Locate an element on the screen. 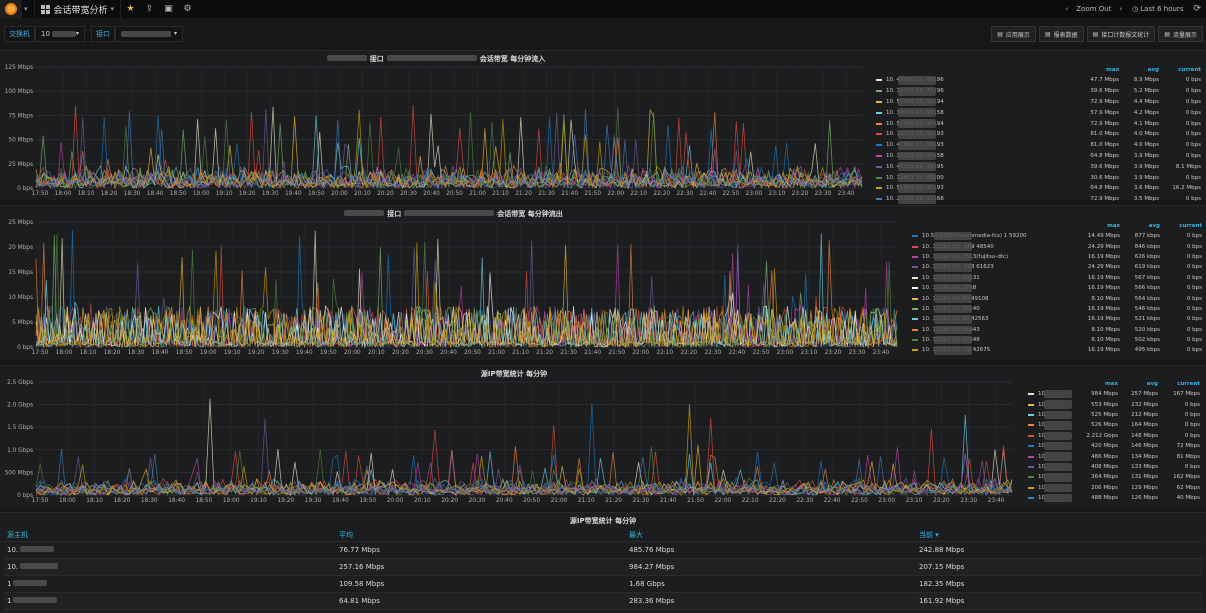  chevron-right-icon: › is located at coordinates (1121, 9).